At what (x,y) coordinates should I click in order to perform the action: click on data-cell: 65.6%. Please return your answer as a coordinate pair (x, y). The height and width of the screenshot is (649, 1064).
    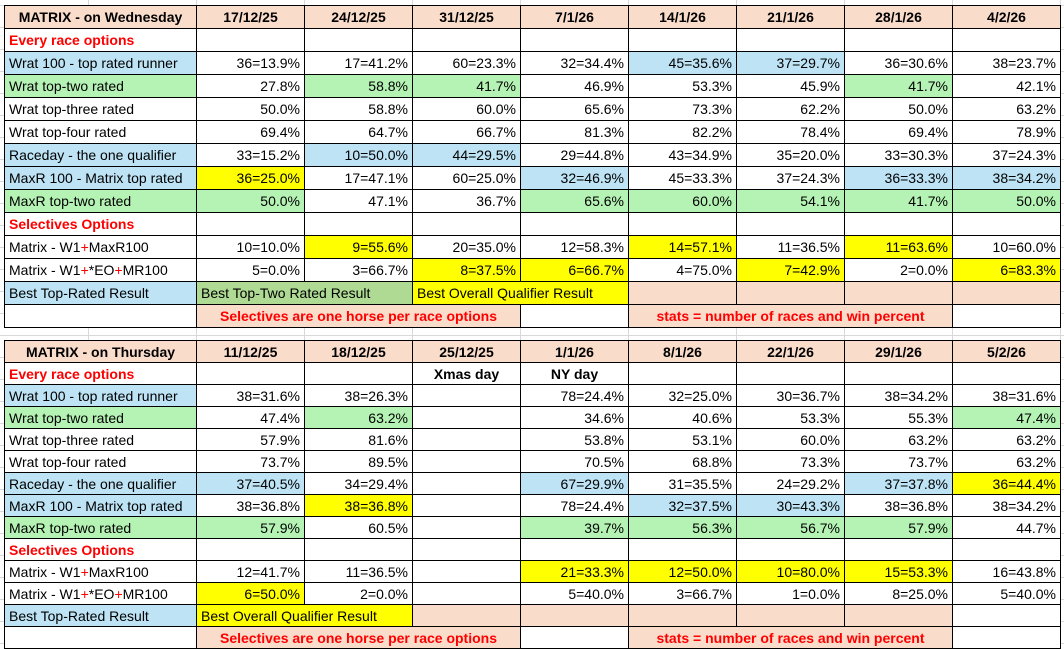
    Looking at the image, I should click on (574, 109).